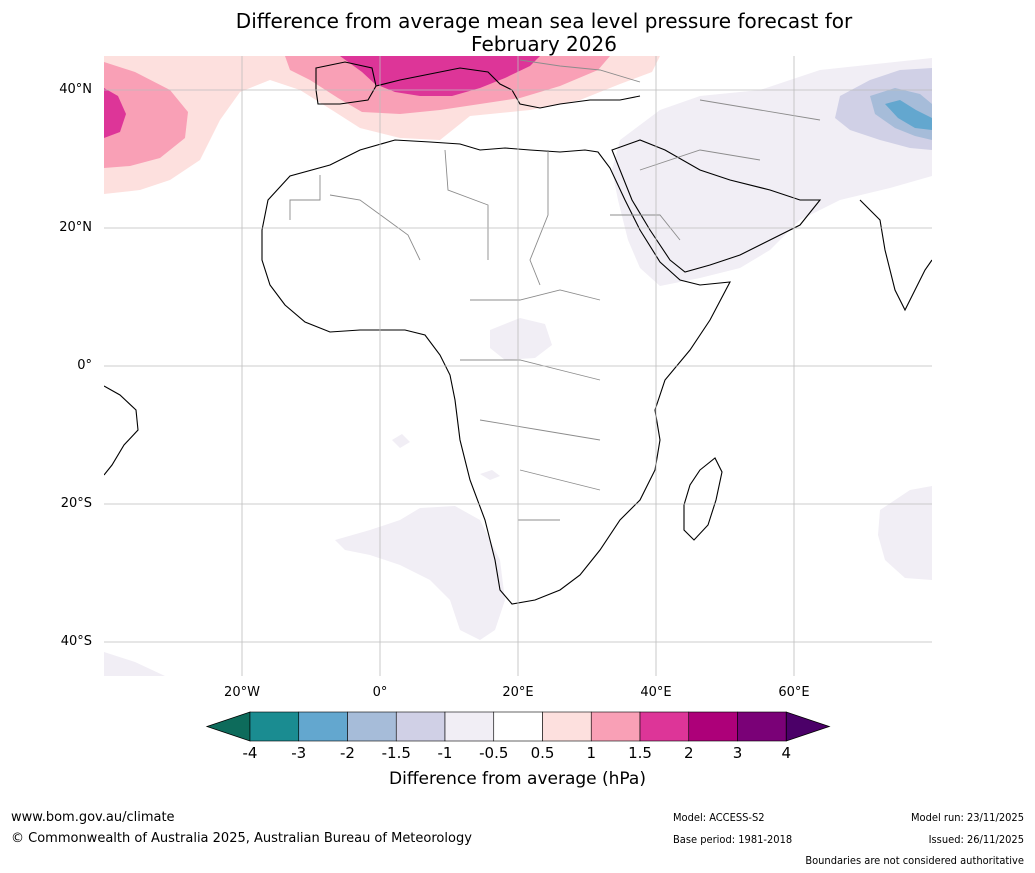 The width and height of the screenshot is (1035, 873). I want to click on colorbar-tick-label: 1.5, so click(640, 753).